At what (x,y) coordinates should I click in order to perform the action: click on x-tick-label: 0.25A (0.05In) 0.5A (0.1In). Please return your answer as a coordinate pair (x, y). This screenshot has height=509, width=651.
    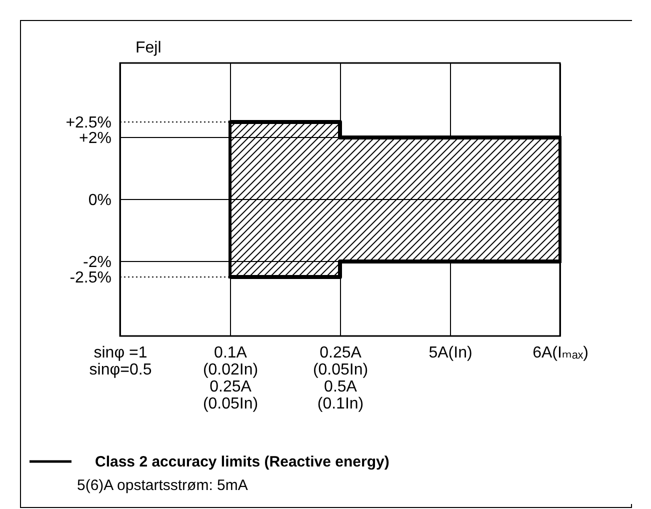
    Looking at the image, I should click on (340, 378).